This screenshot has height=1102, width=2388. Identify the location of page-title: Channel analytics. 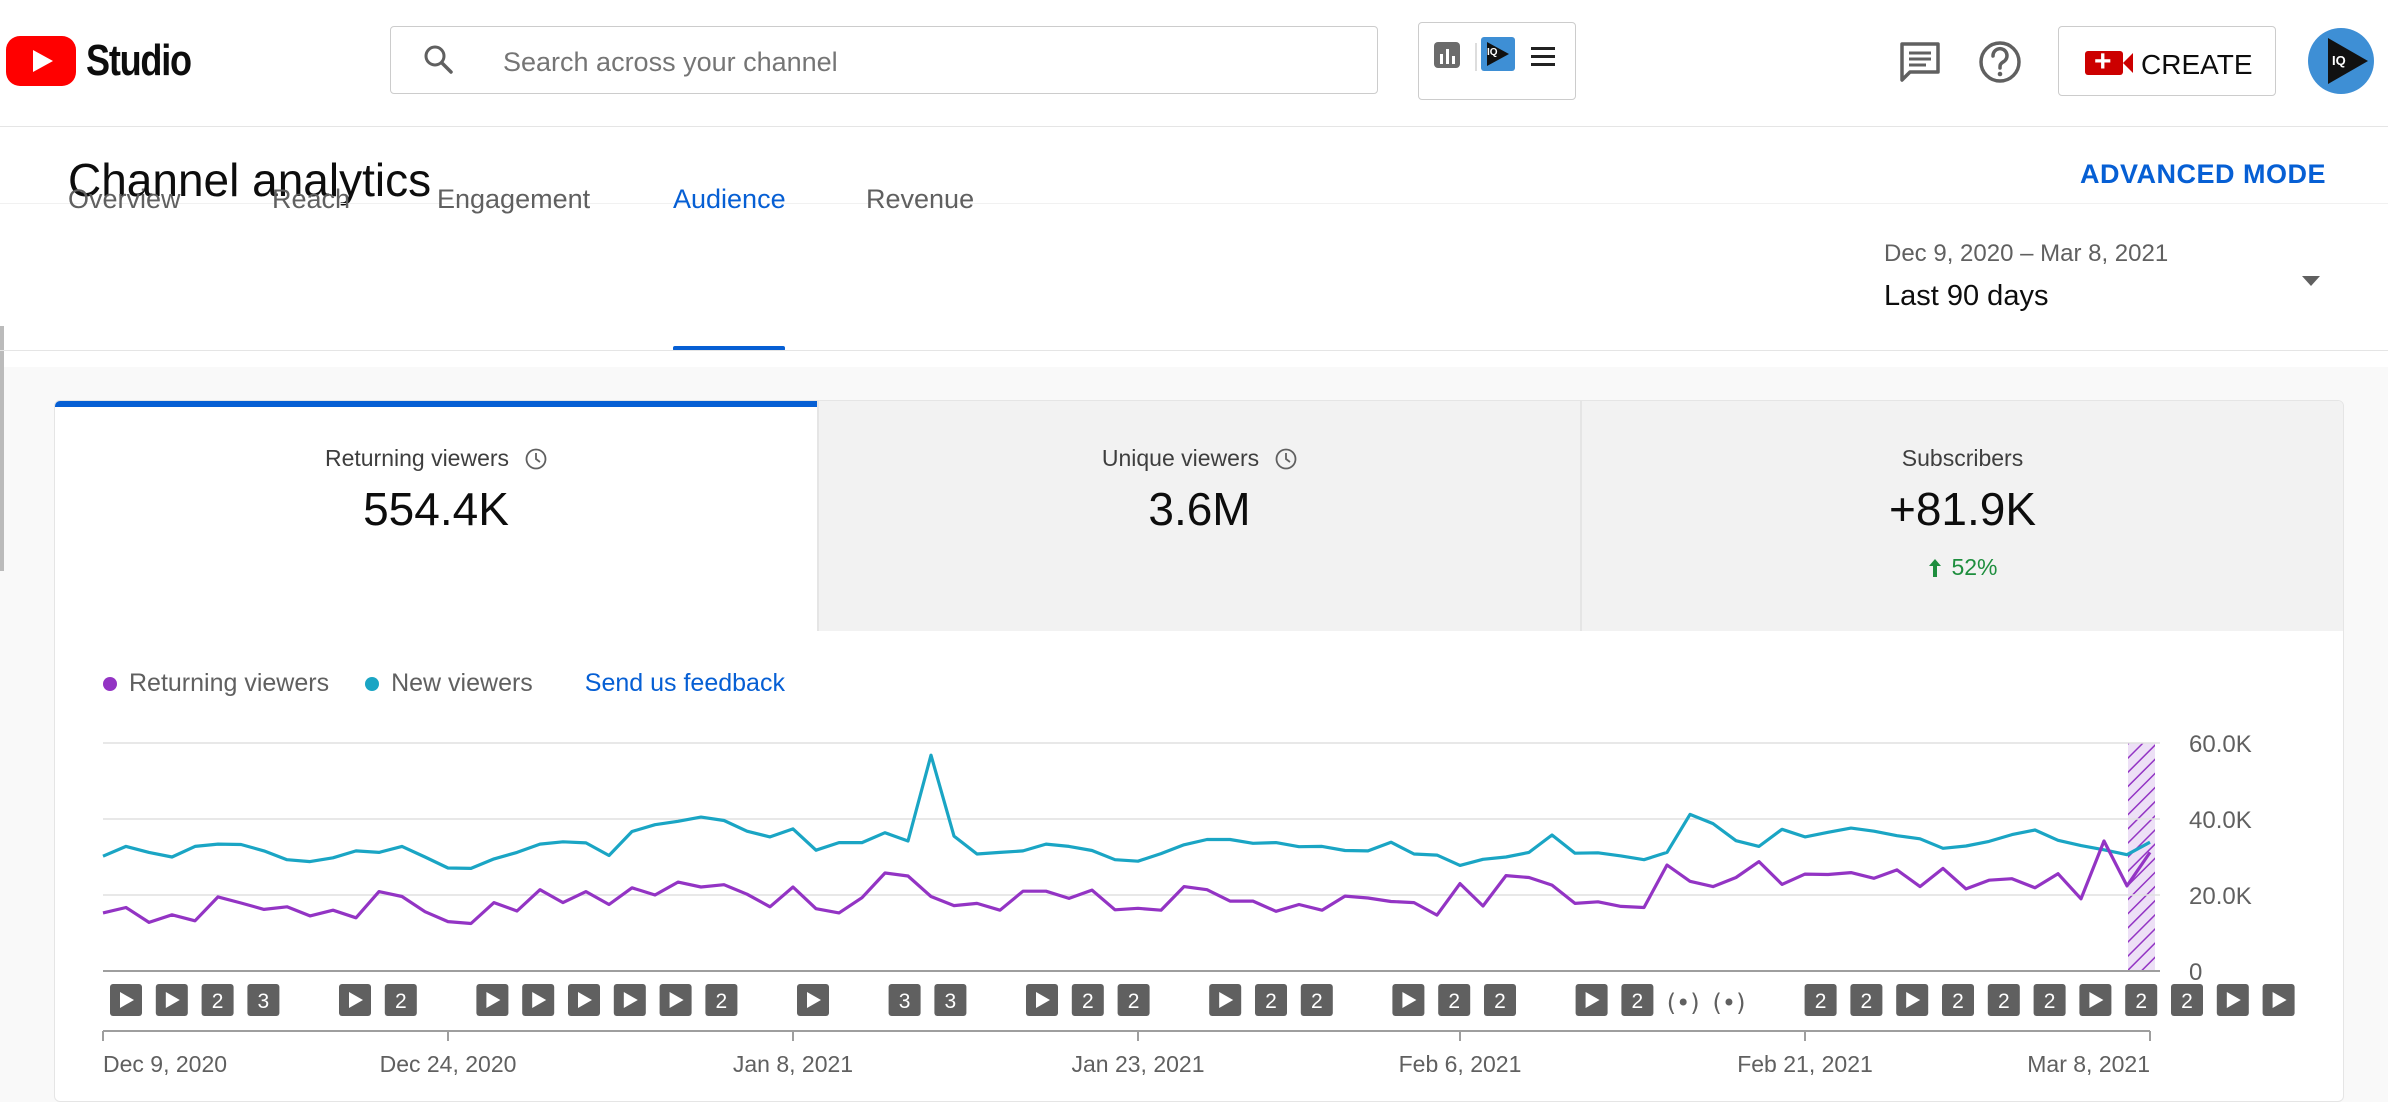
(250, 180).